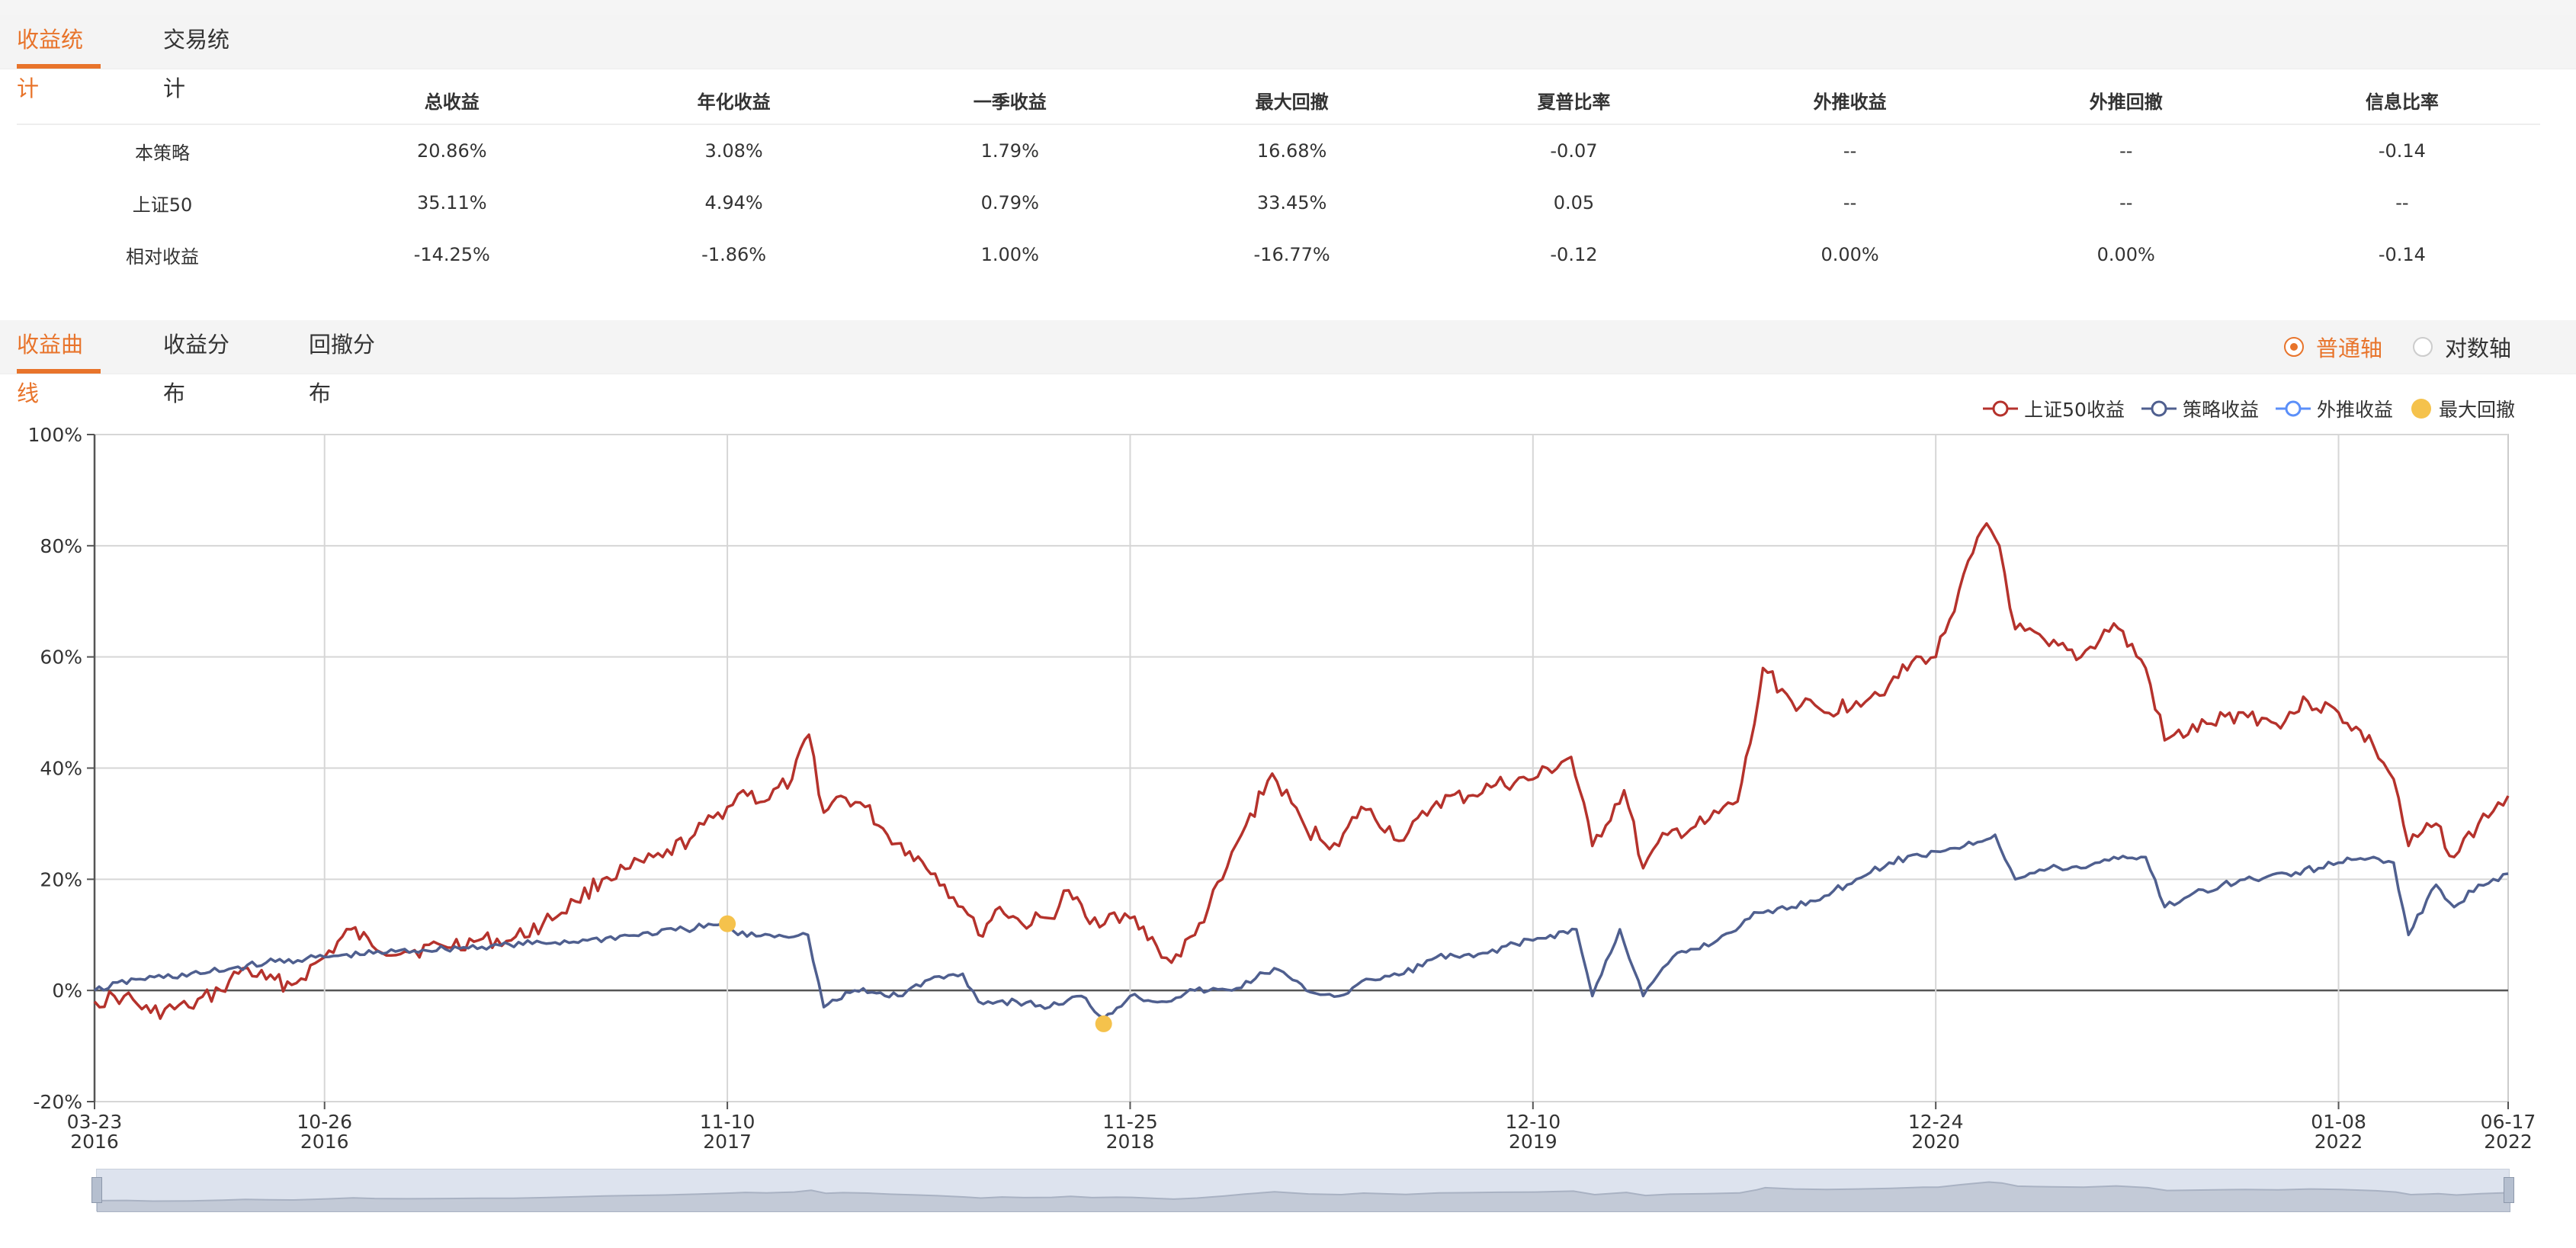 This screenshot has width=2576, height=1248. Describe the element at coordinates (1130, 1122) in the screenshot. I see `x-tick-label: 11-25` at that location.